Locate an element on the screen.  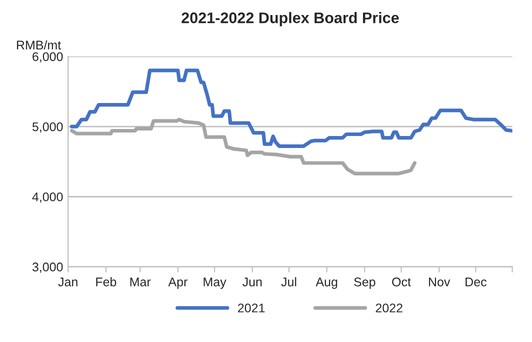
x-tick-label: Feb is located at coordinates (106, 281).